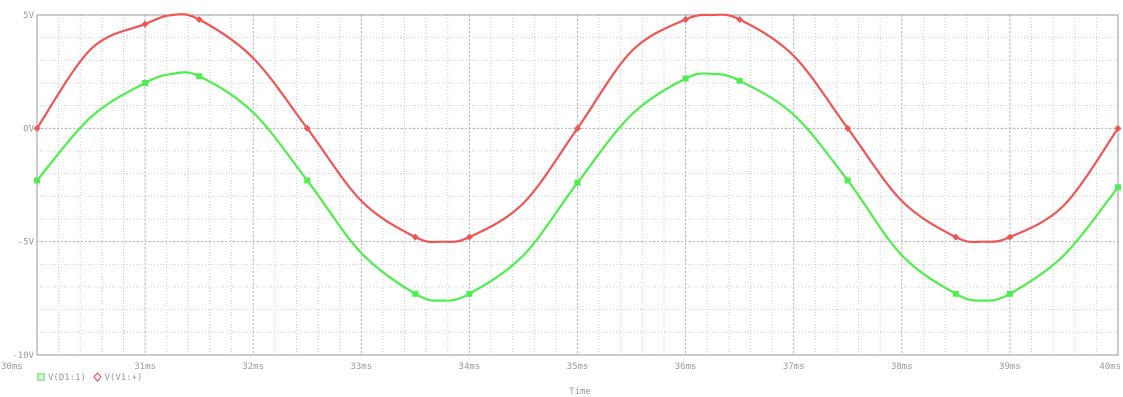  What do you see at coordinates (470, 367) in the screenshot?
I see `x-tick-label: 34ms` at bounding box center [470, 367].